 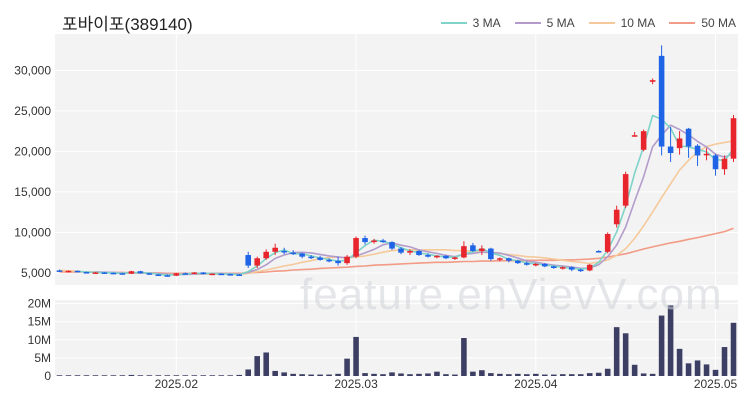 I want to click on x-tick-label: 2025.05, so click(x=716, y=384).